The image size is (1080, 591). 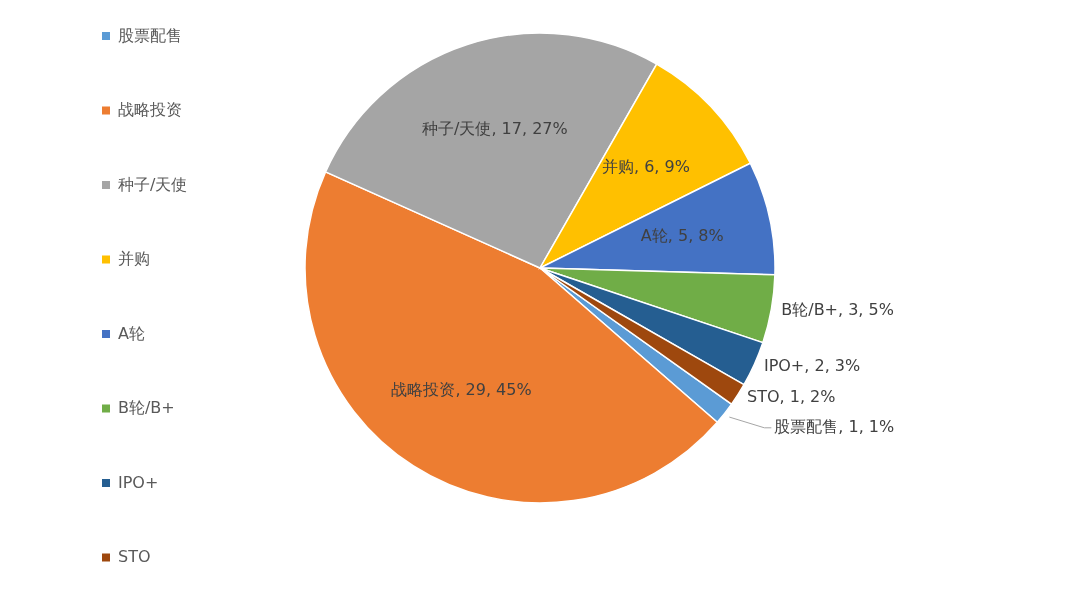 I want to click on legend-label: 并购, so click(x=134, y=258).